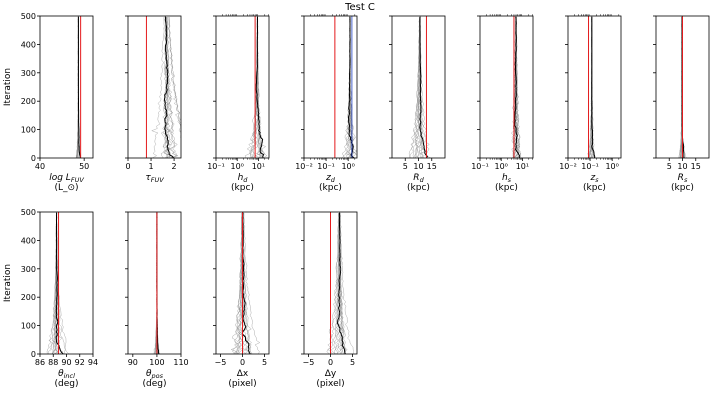  I want to click on x-tick-label: 110, so click(180, 362).